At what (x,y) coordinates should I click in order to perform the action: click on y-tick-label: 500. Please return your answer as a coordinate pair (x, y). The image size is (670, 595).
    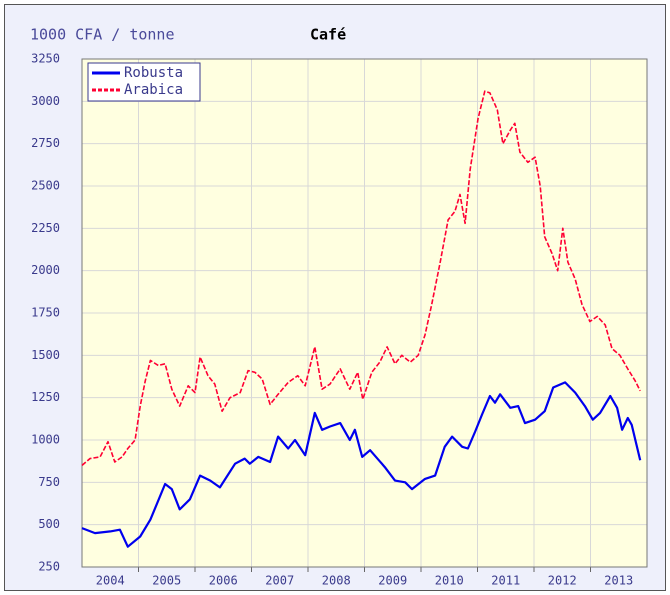
    Looking at the image, I should click on (49, 524).